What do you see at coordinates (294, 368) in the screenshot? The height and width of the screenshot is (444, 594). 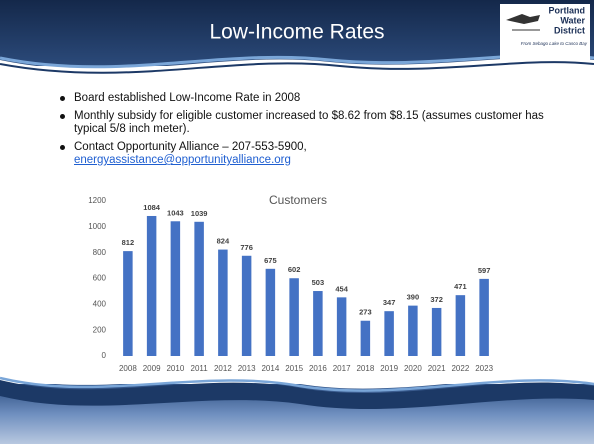 I see `x-tick-label: 2015` at bounding box center [294, 368].